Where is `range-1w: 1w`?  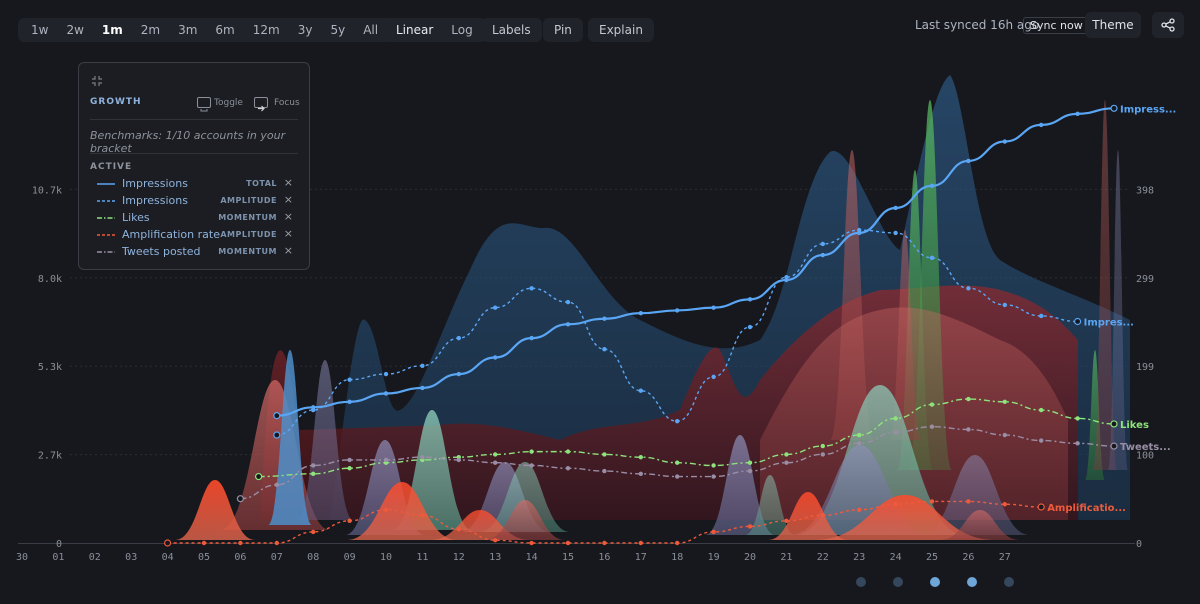 range-1w: 1w is located at coordinates (40, 30).